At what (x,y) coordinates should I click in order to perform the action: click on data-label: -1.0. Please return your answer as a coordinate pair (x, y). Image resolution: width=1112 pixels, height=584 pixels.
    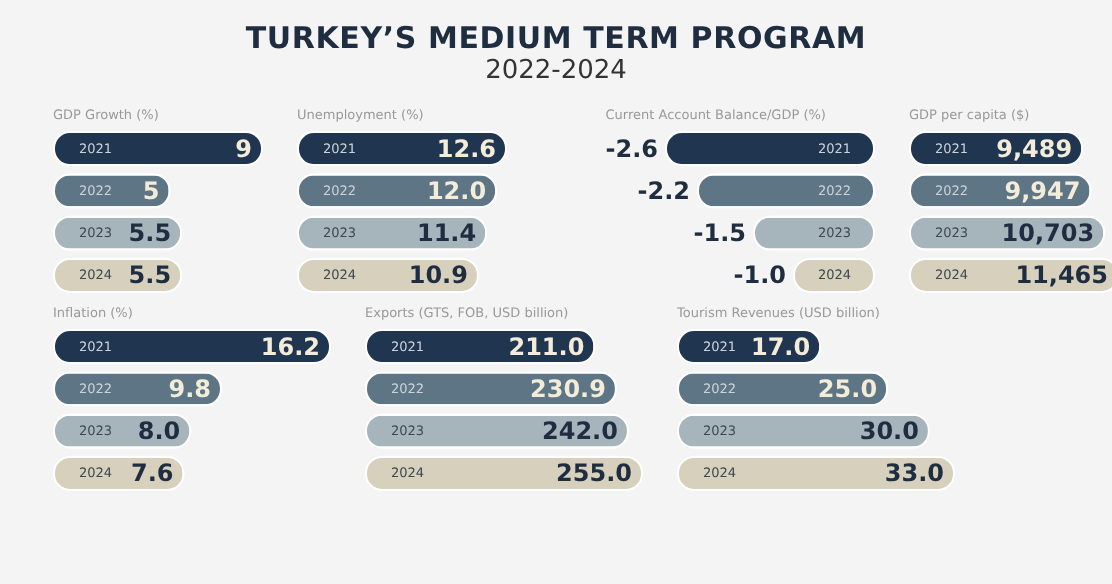
    Looking at the image, I should click on (759, 275).